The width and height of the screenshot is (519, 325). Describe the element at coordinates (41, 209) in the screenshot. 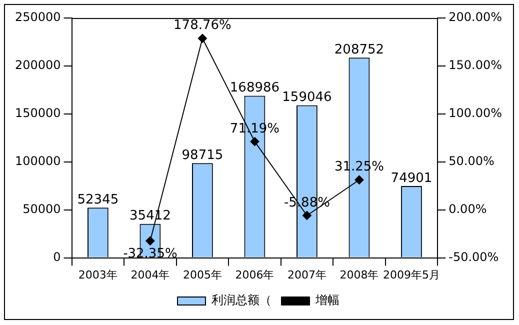

I see `y-tick-label: 50000` at that location.